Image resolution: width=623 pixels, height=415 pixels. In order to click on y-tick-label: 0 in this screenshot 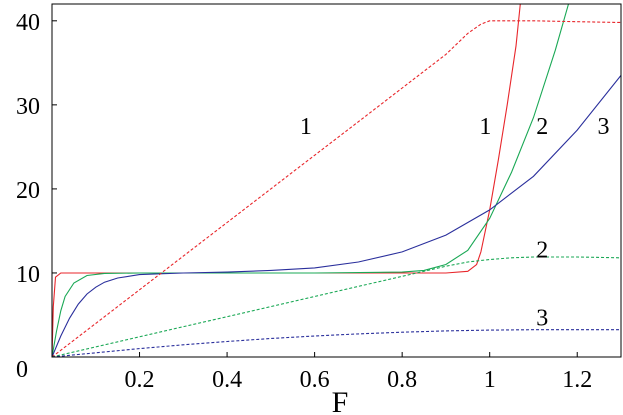, I will do `click(22, 370)`.